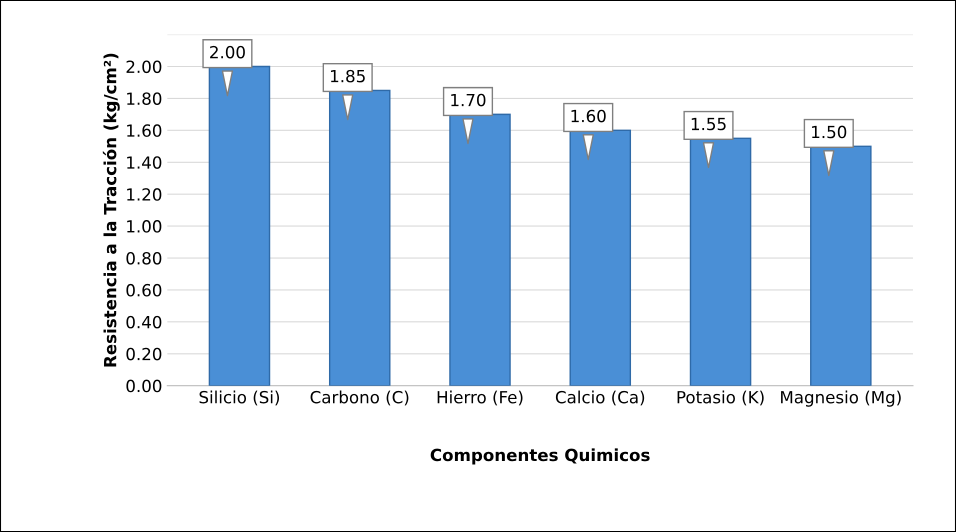 The height and width of the screenshot is (532, 956). What do you see at coordinates (144, 67) in the screenshot?
I see `y-tick-label: 2.00` at bounding box center [144, 67].